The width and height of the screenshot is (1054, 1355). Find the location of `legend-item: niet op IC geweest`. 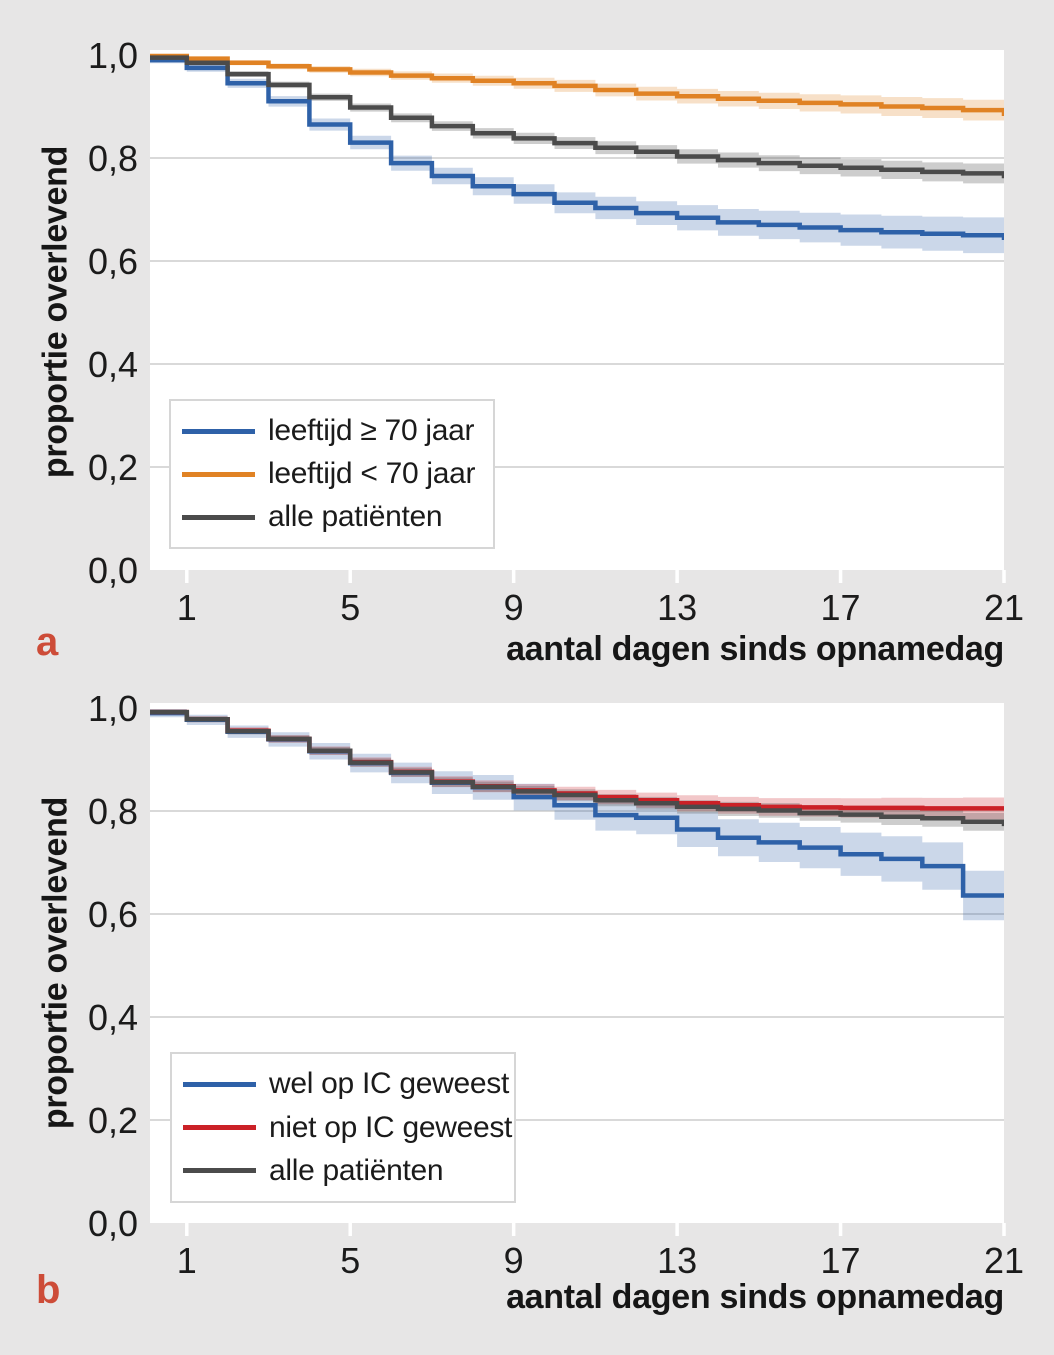

legend-item: niet op IC geweest is located at coordinates (343, 1128).